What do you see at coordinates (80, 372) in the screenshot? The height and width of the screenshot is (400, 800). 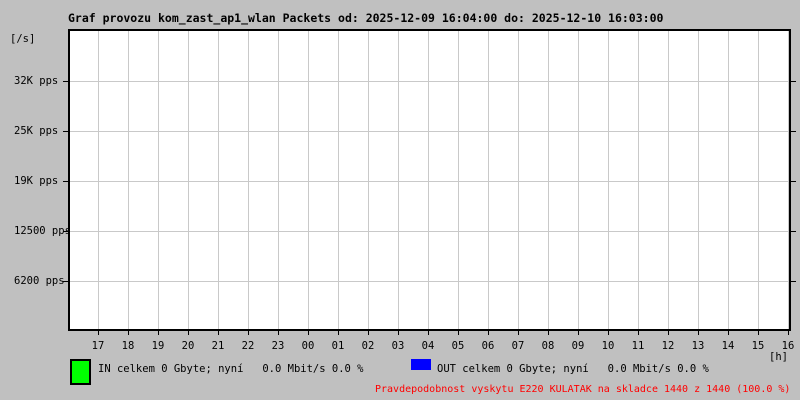 I see `in-legend-swatch-icon` at bounding box center [80, 372].